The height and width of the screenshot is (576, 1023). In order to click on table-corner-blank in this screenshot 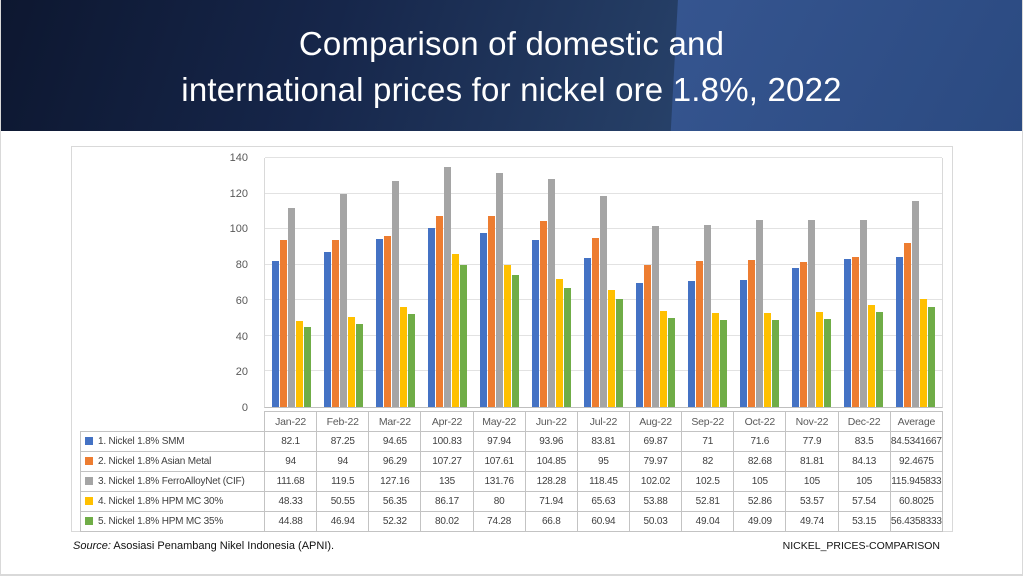, I will do `click(173, 422)`.